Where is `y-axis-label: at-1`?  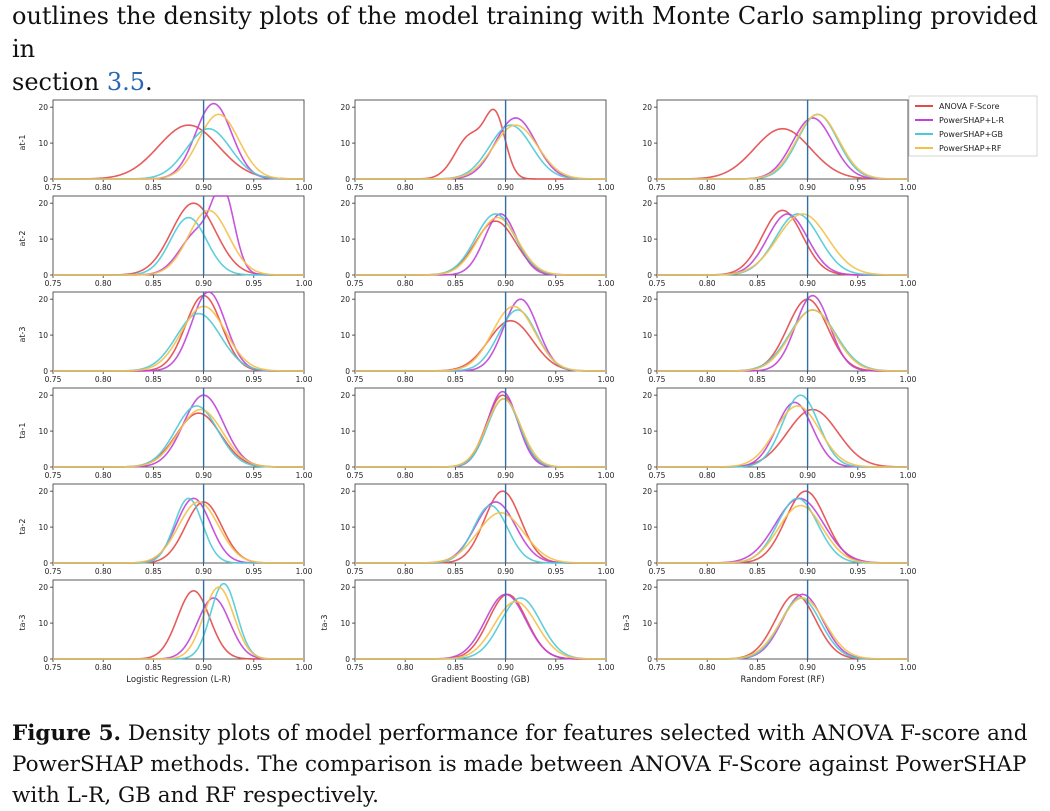 y-axis-label: at-1 is located at coordinates (22, 142).